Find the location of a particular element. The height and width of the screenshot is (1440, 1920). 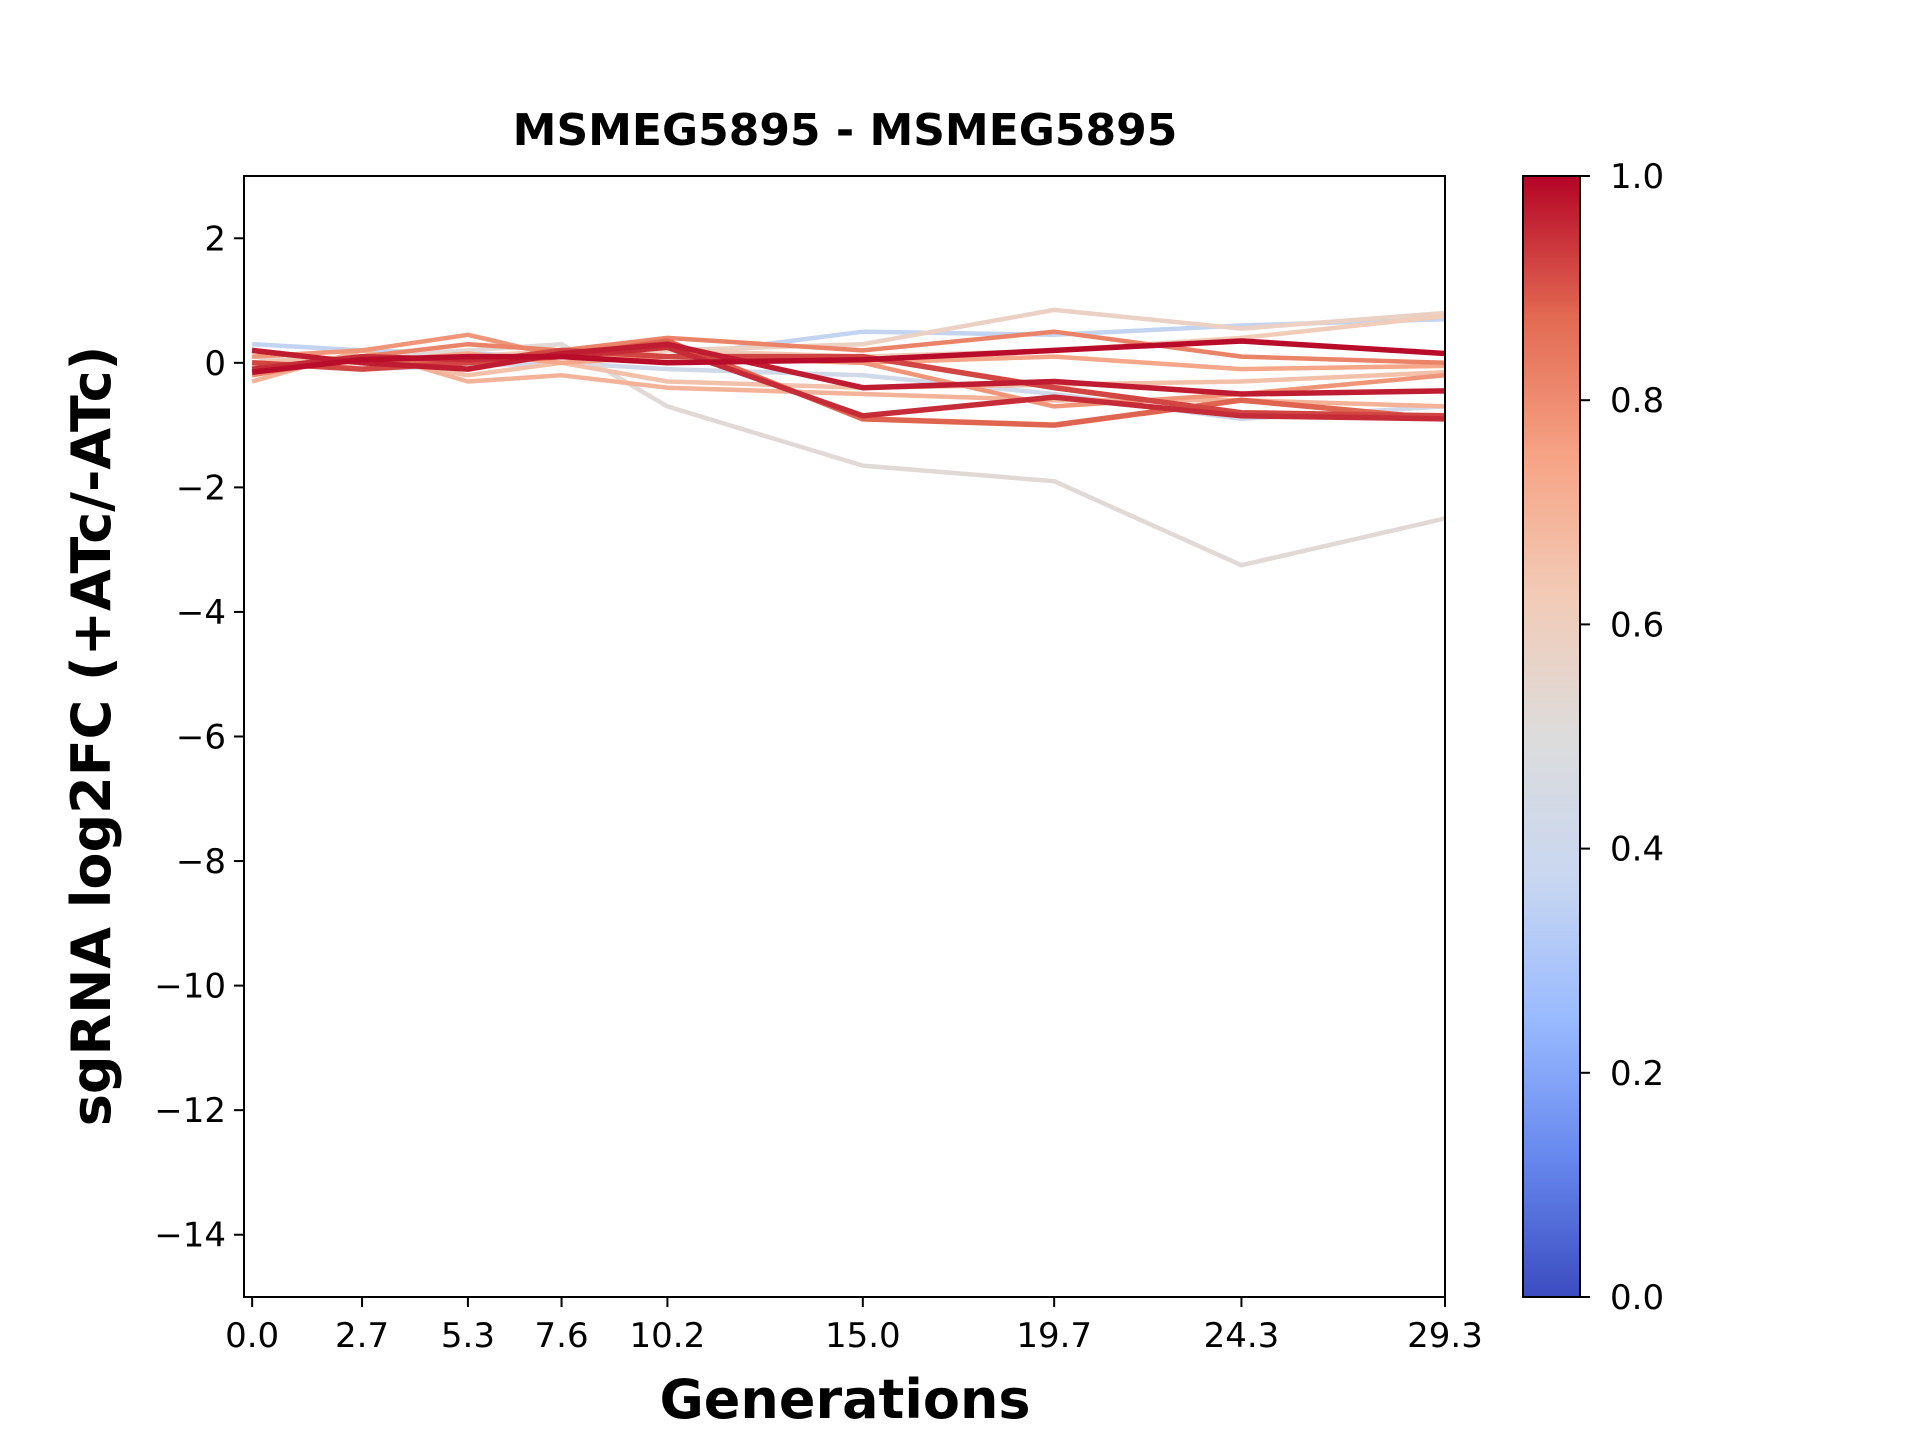

chart-title: MSMEG5895 - MSMEG5895 is located at coordinates (845, 130).